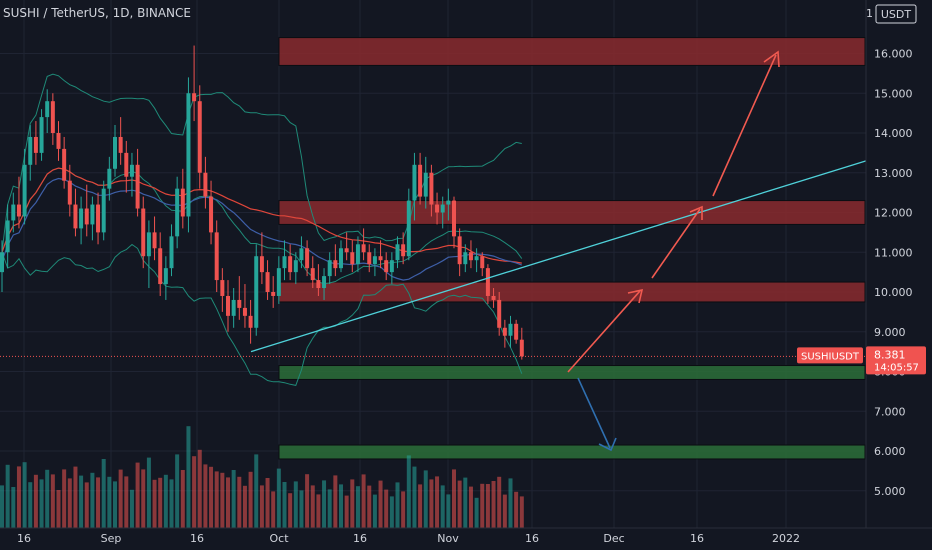  I want to click on time-axis: 16 Sep 16 Oct 16 Nov 16 Dec 16 2022, so click(408, 538).